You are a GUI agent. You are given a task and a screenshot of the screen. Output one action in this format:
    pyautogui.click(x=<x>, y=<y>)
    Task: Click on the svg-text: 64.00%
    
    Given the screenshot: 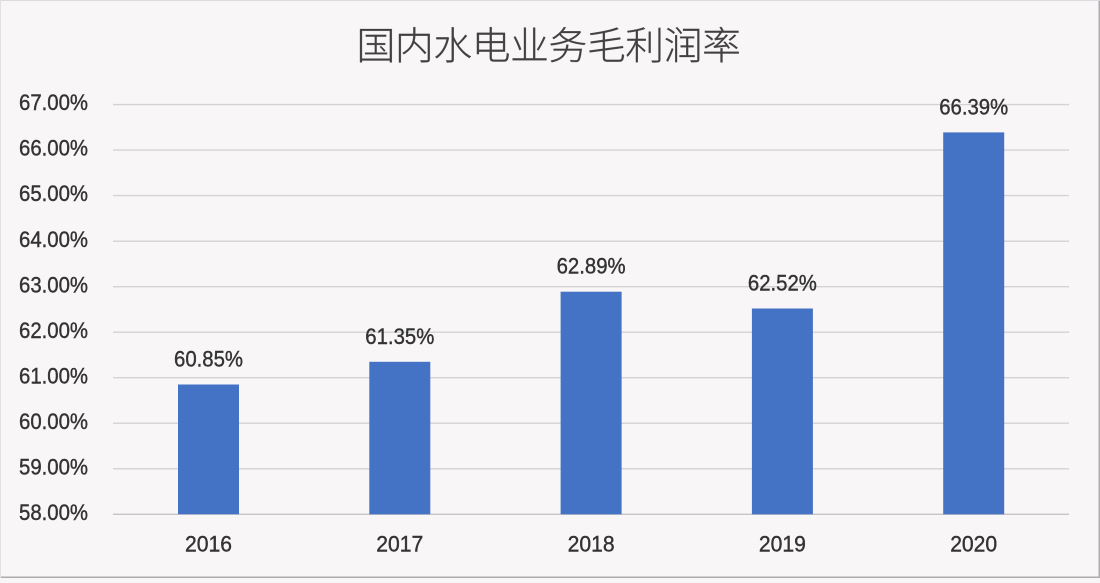 What is the action you would take?
    pyautogui.click(x=53, y=239)
    